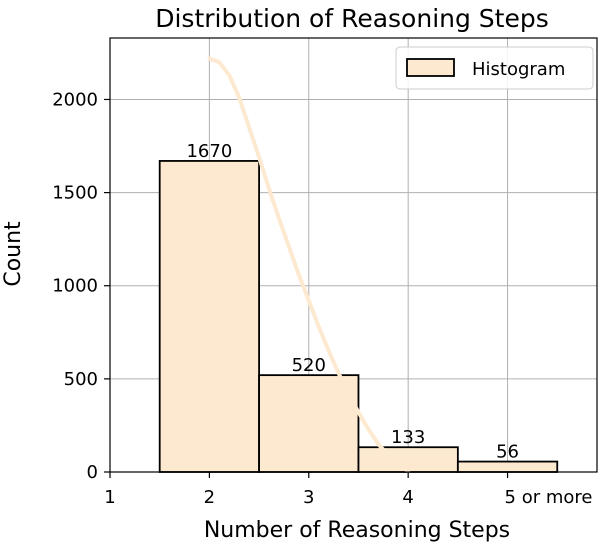 Image resolution: width=608 pixels, height=546 pixels. I want to click on bar-label-1: 520, so click(309, 365).